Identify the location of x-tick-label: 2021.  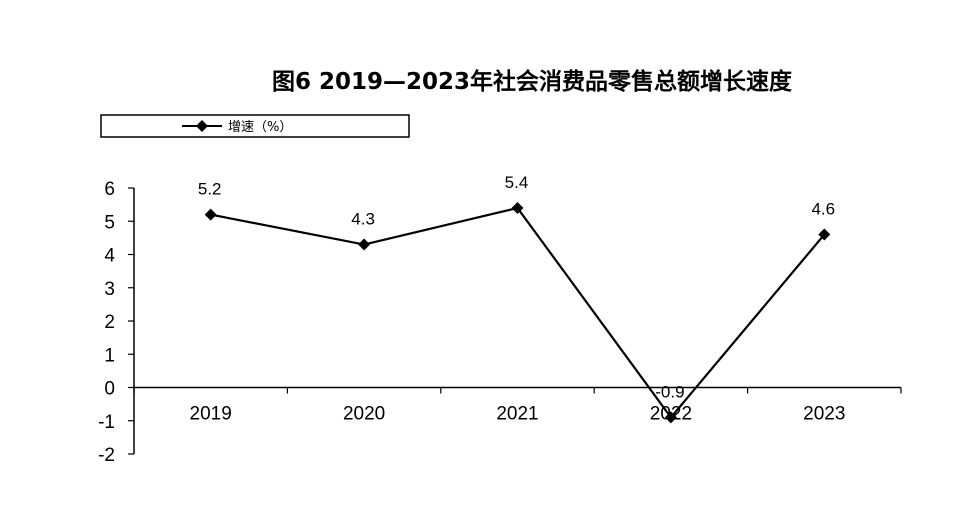
(517, 414).